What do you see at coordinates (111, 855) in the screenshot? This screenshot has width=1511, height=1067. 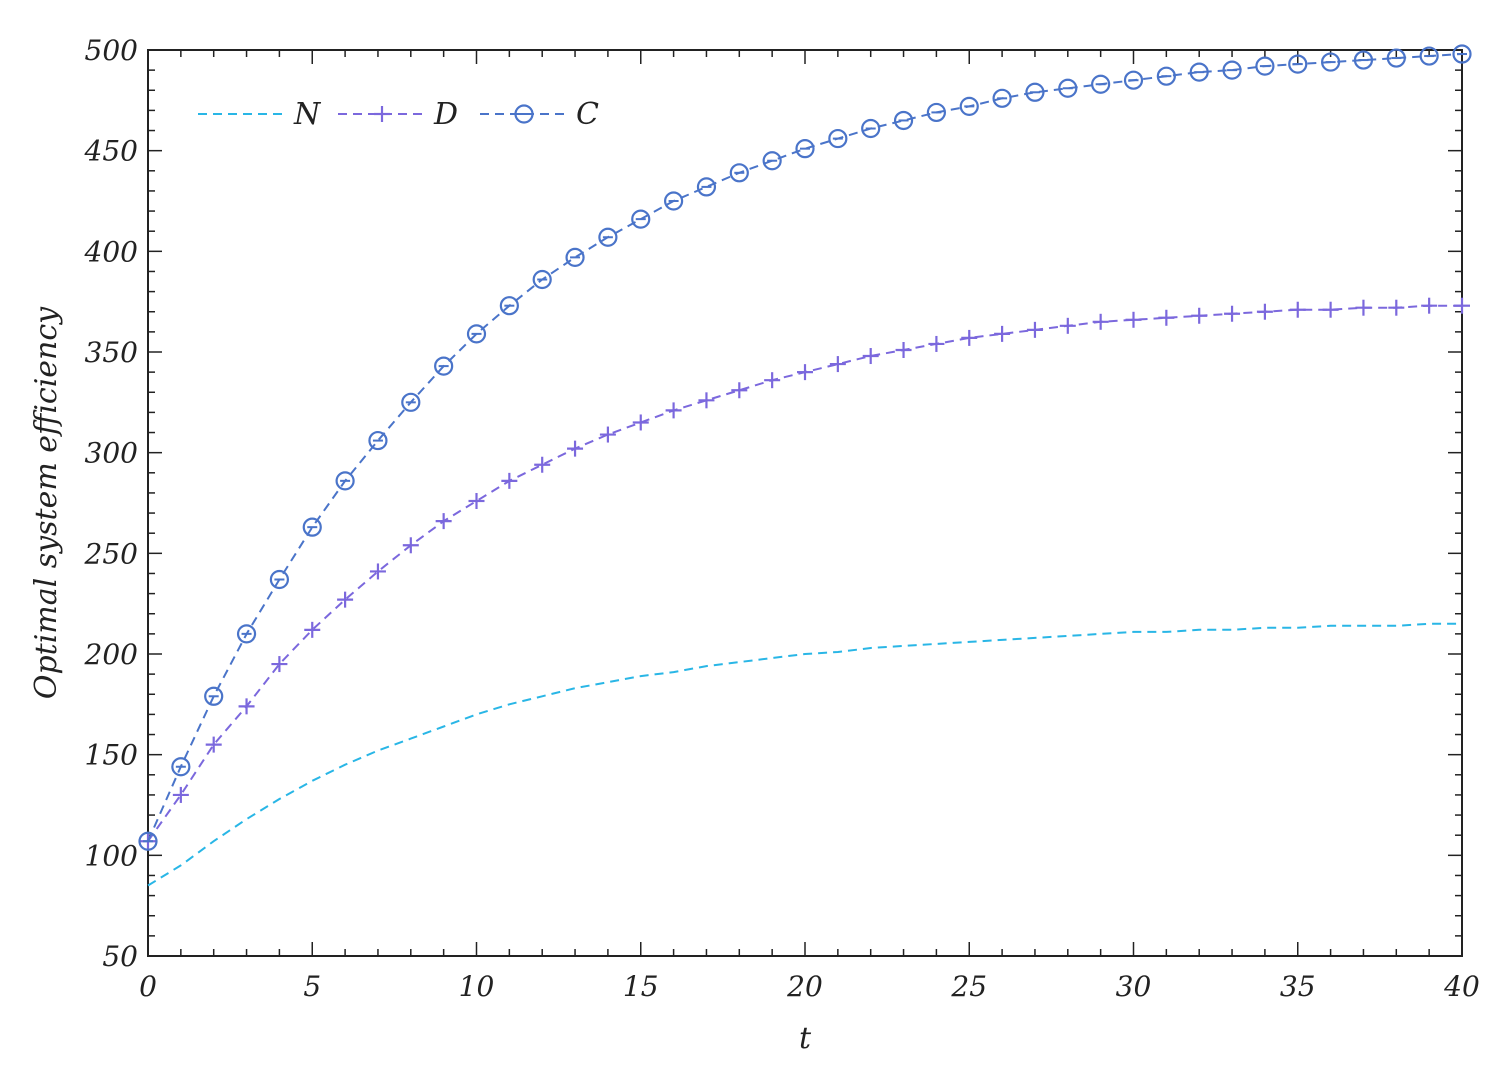 I see `y-tick-label: 100` at bounding box center [111, 855].